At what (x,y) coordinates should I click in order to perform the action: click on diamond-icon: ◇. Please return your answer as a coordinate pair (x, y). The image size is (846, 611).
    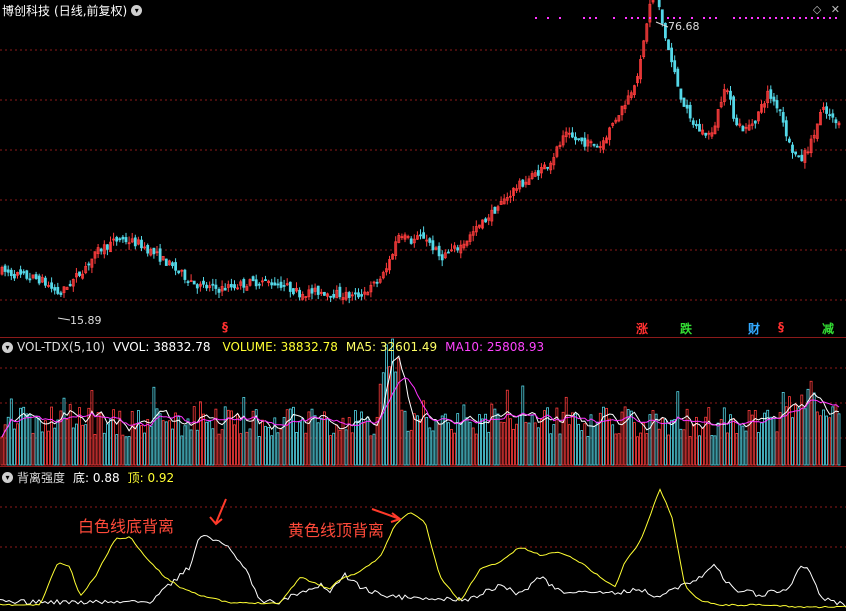
    Looking at the image, I should click on (817, 9).